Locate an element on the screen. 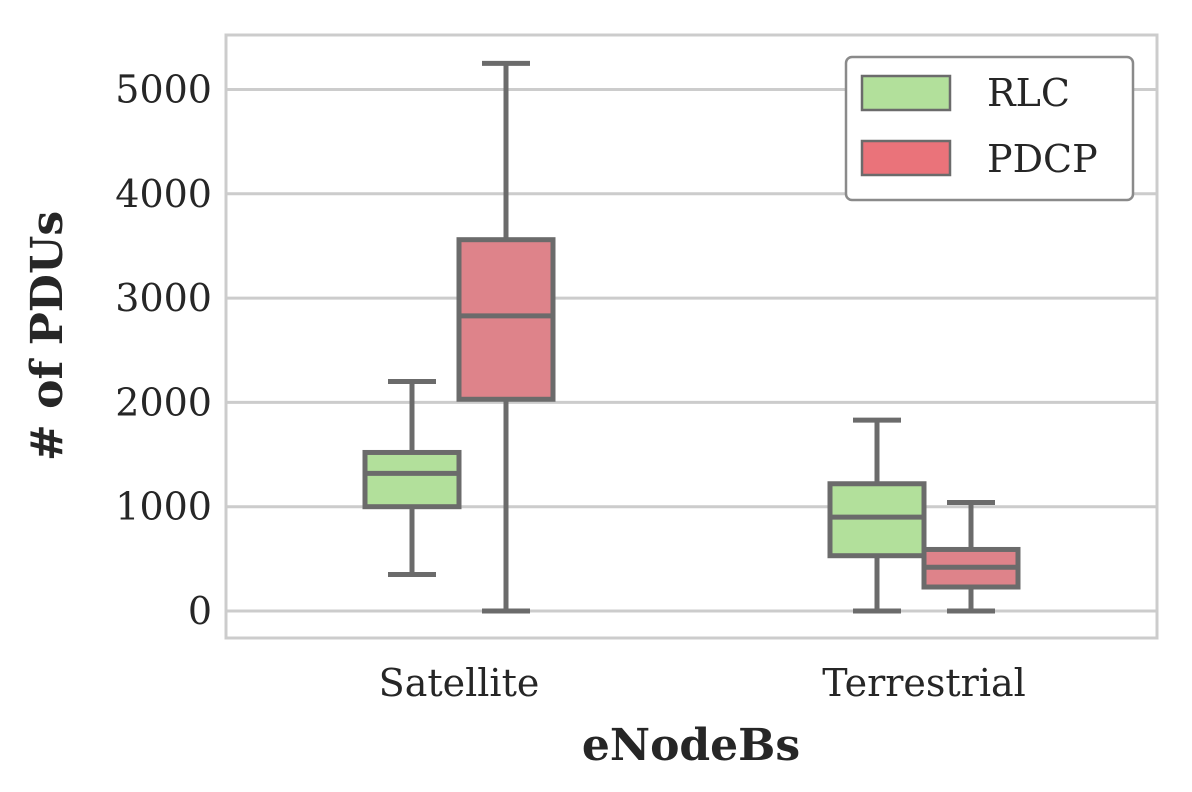 The width and height of the screenshot is (1192, 792). x-axis-label: eNodeBs is located at coordinates (691, 745).